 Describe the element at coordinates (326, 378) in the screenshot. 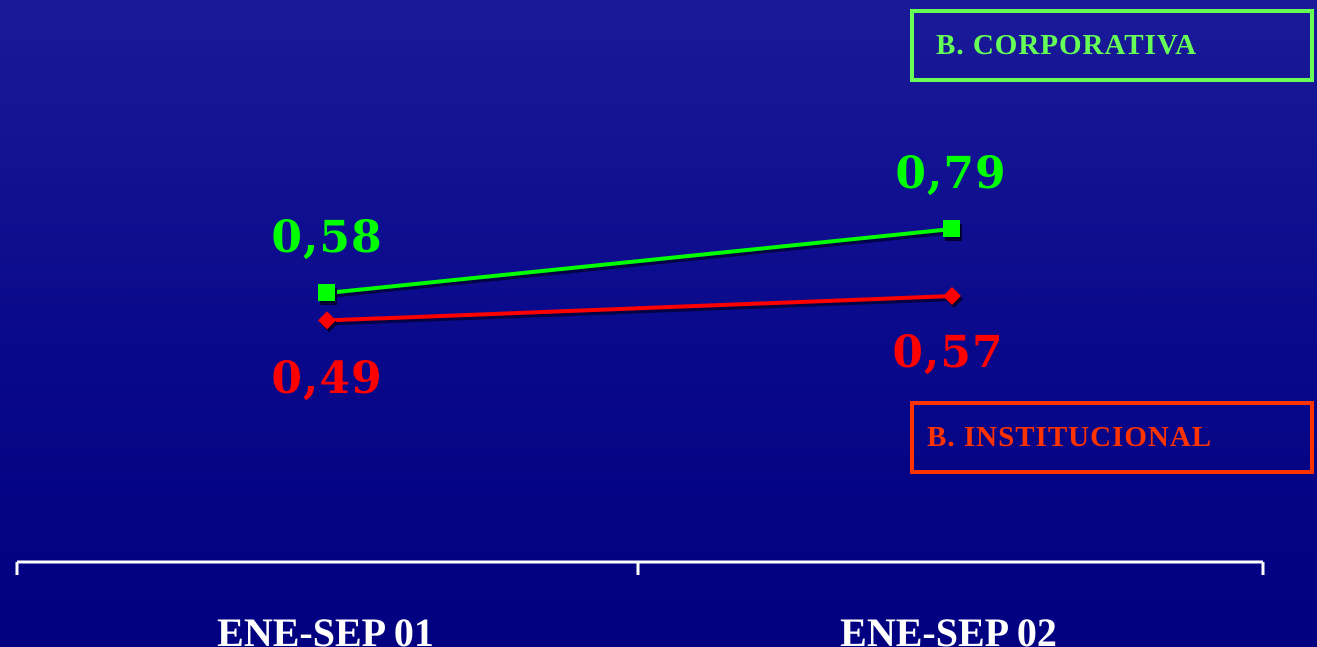

I see `data-label: 0,49` at that location.